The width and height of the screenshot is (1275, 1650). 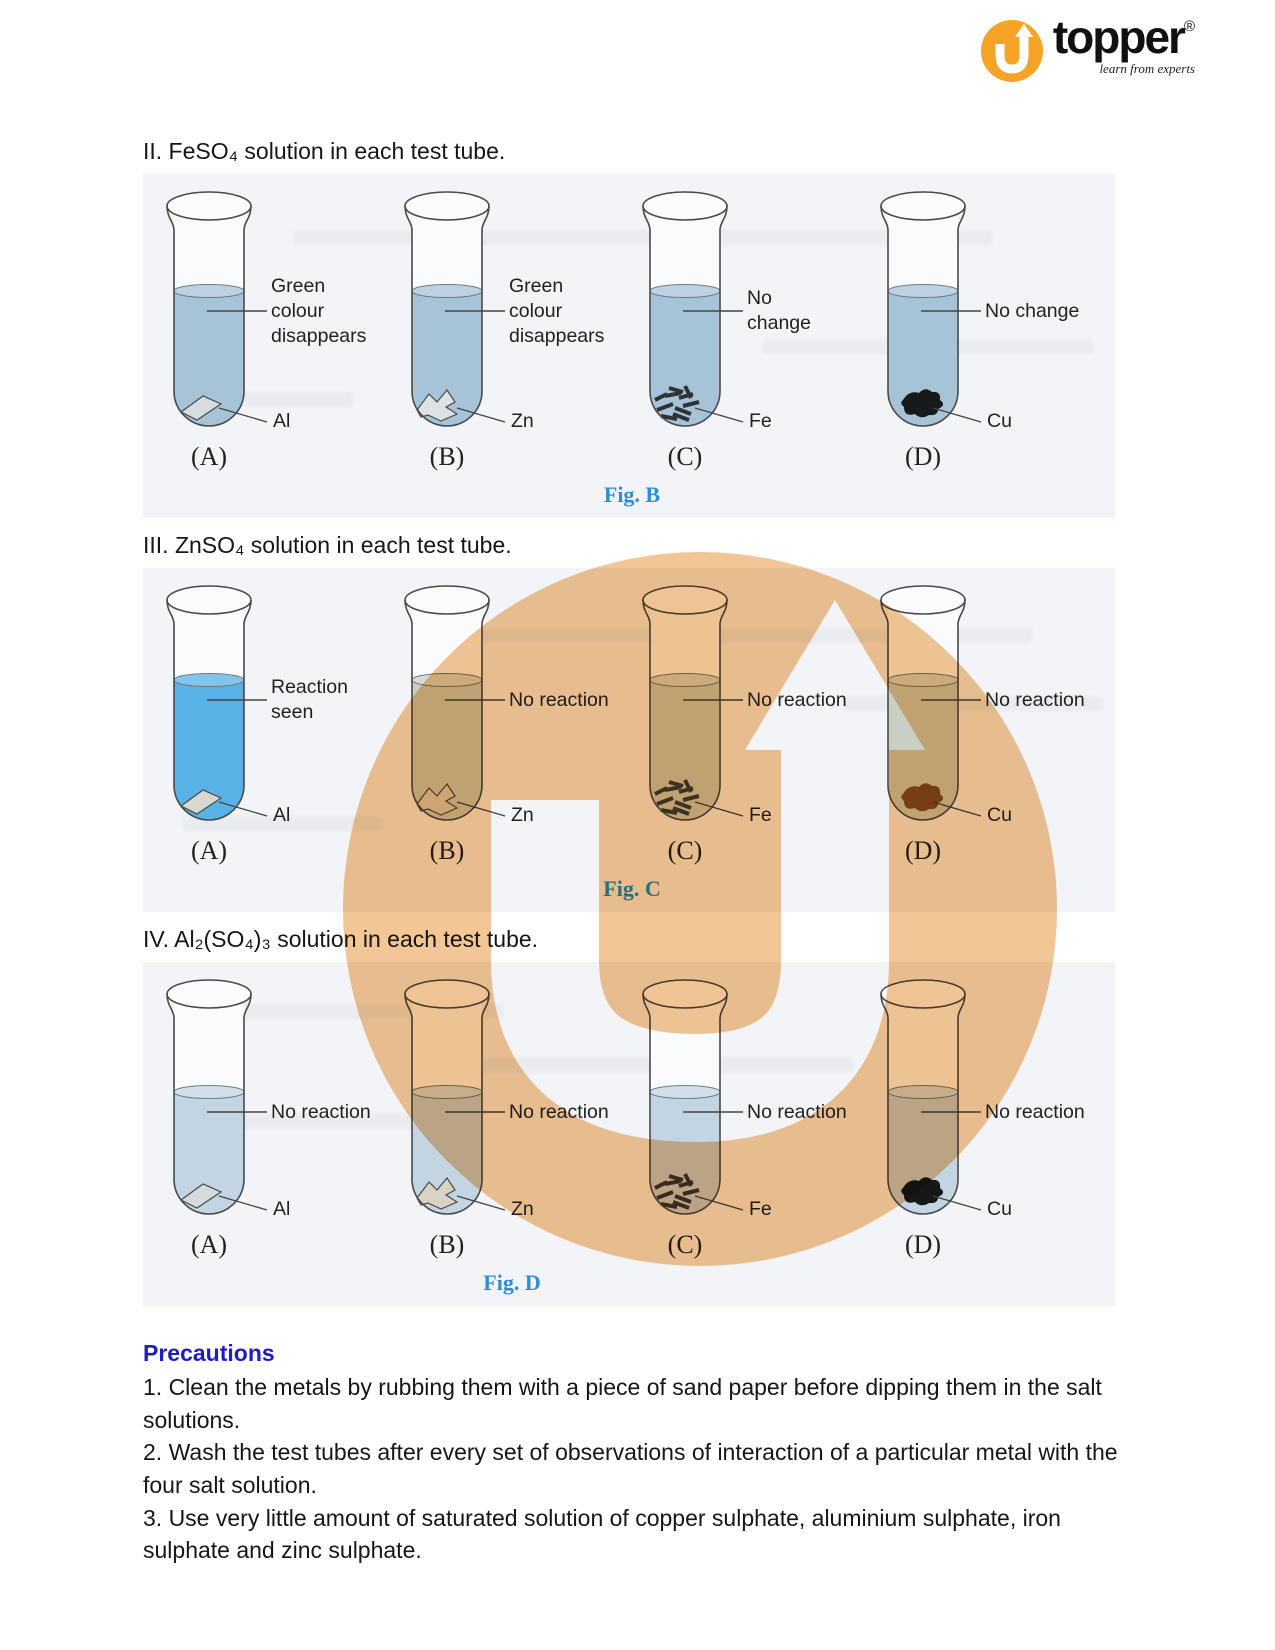 What do you see at coordinates (324, 151) in the screenshot?
I see `section-heading-feso4: II. FeSO₄ solution in each test tube.` at bounding box center [324, 151].